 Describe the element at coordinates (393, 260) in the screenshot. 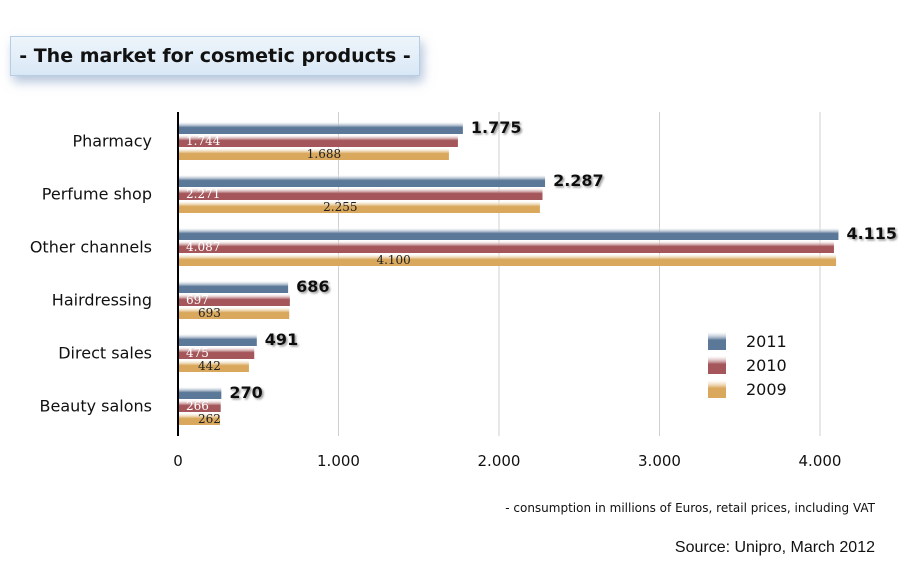

I see `data-label-2-2009: 4.100` at that location.